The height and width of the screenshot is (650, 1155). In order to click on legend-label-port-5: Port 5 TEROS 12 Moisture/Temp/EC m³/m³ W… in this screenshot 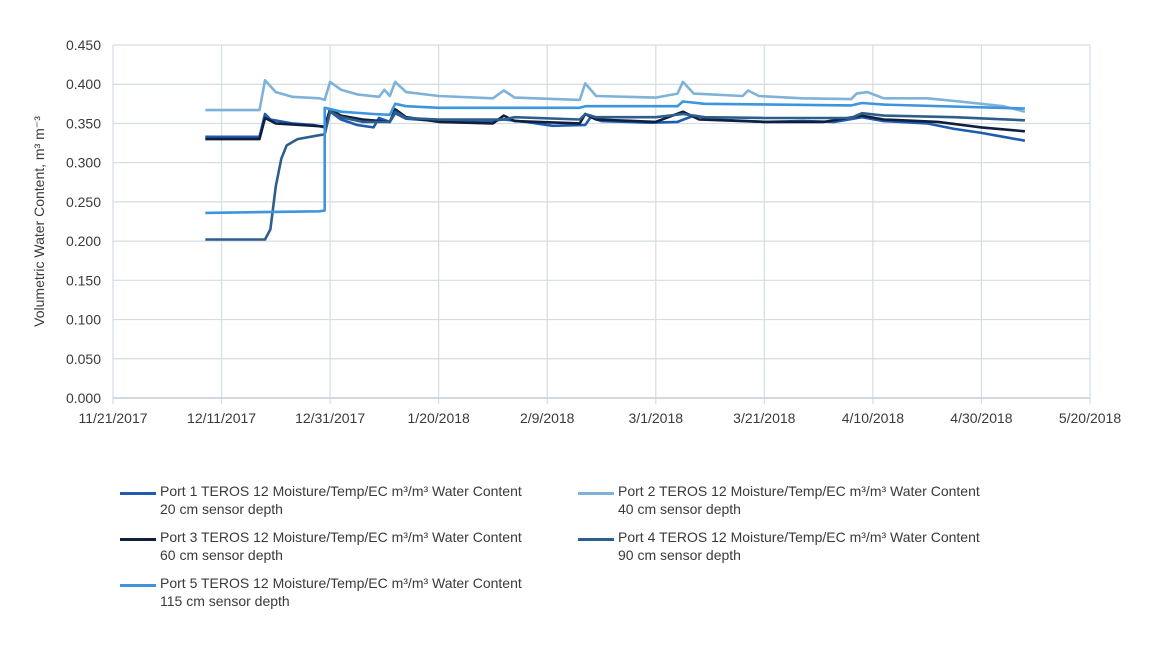, I will do `click(341, 583)`.